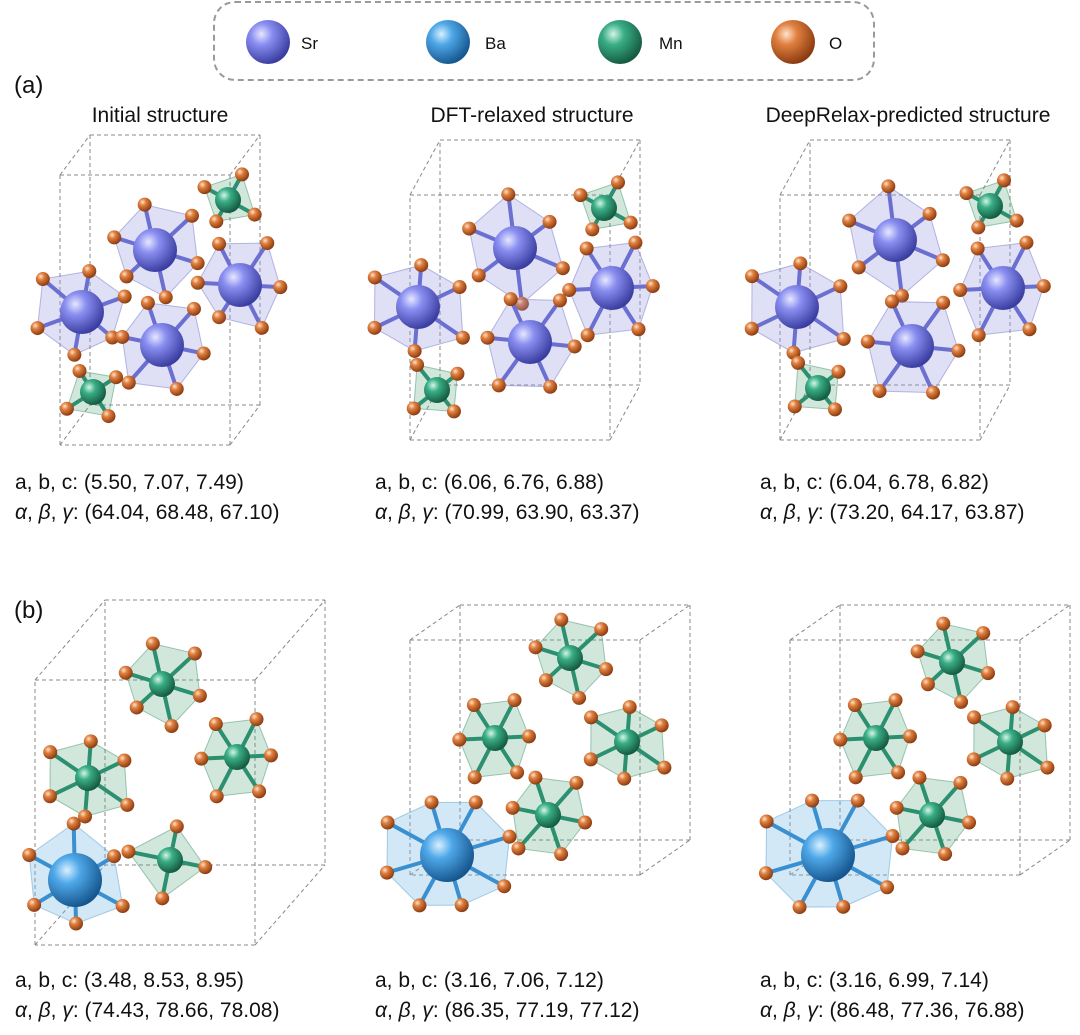 Image resolution: width=1080 pixels, height=1035 pixels. What do you see at coordinates (404, 1010) in the screenshot?
I see `beta-symbol: β` at bounding box center [404, 1010].